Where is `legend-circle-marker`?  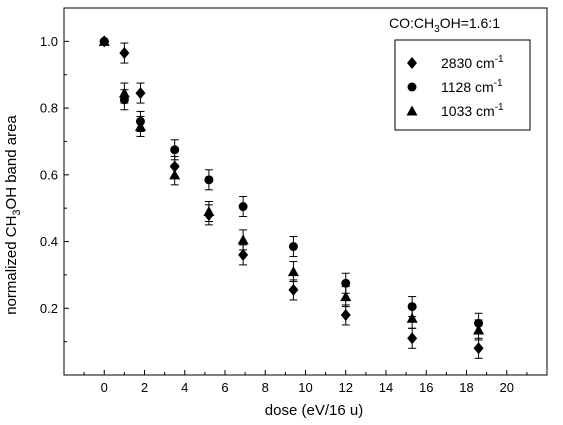 legend-circle-marker is located at coordinates (412, 87).